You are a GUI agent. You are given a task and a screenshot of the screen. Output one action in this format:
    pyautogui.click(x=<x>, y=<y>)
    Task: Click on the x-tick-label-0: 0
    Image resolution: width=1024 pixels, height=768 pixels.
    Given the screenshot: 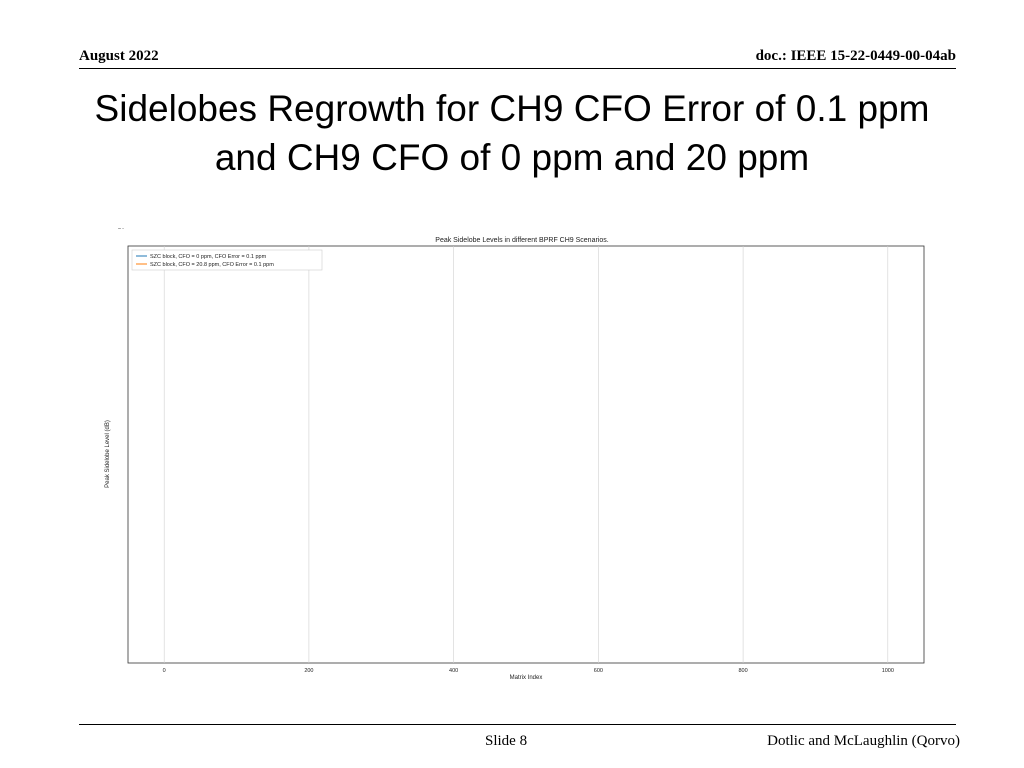 What is the action you would take?
    pyautogui.click(x=164, y=671)
    